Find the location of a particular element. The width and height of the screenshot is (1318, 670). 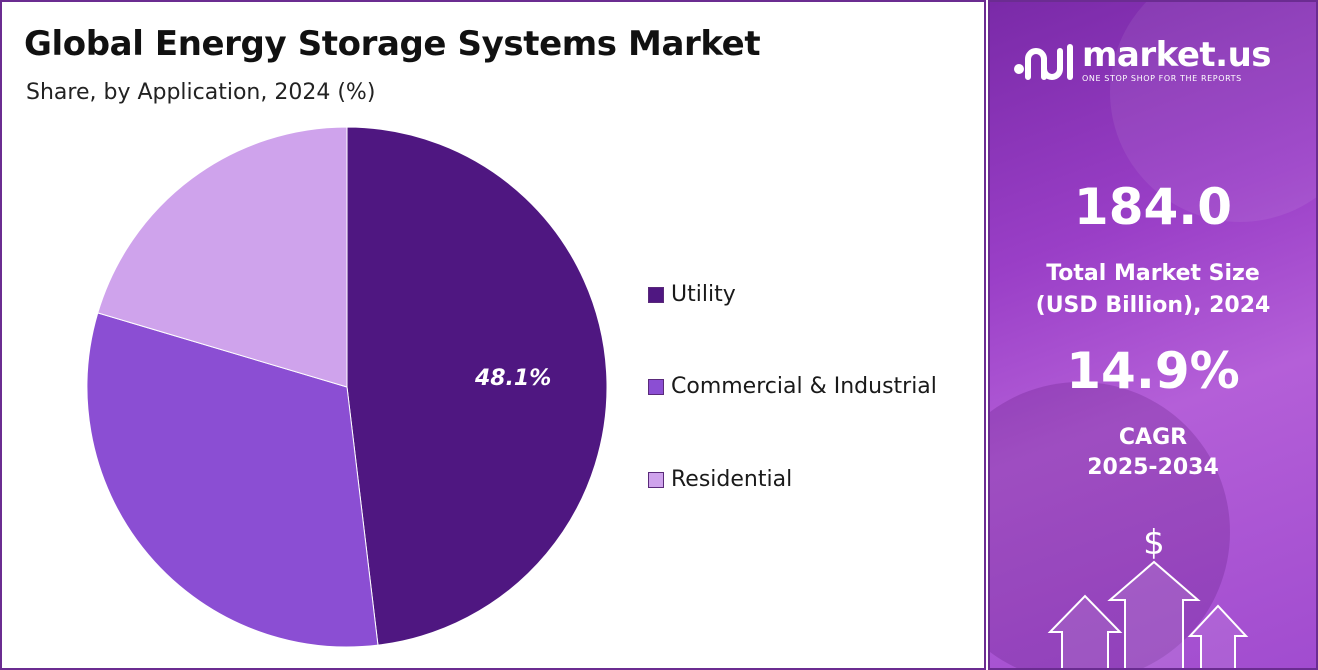

data-label: 48.1% is located at coordinates (512, 378).